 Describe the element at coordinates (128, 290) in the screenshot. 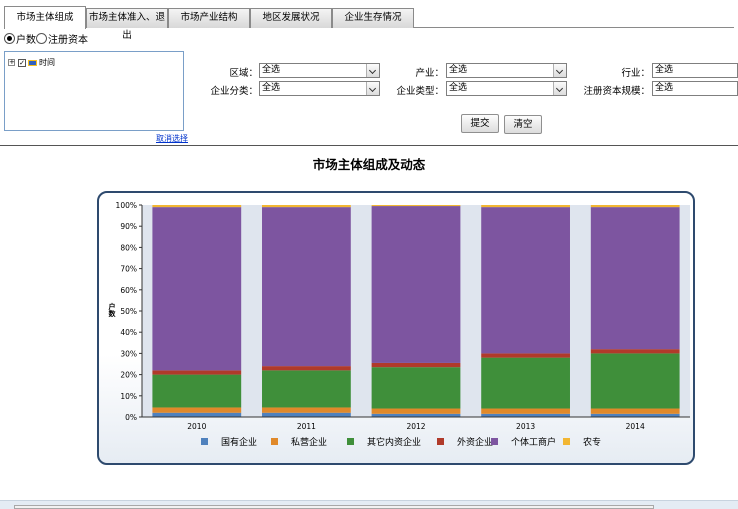

I see `y-tick-label: 60%` at that location.